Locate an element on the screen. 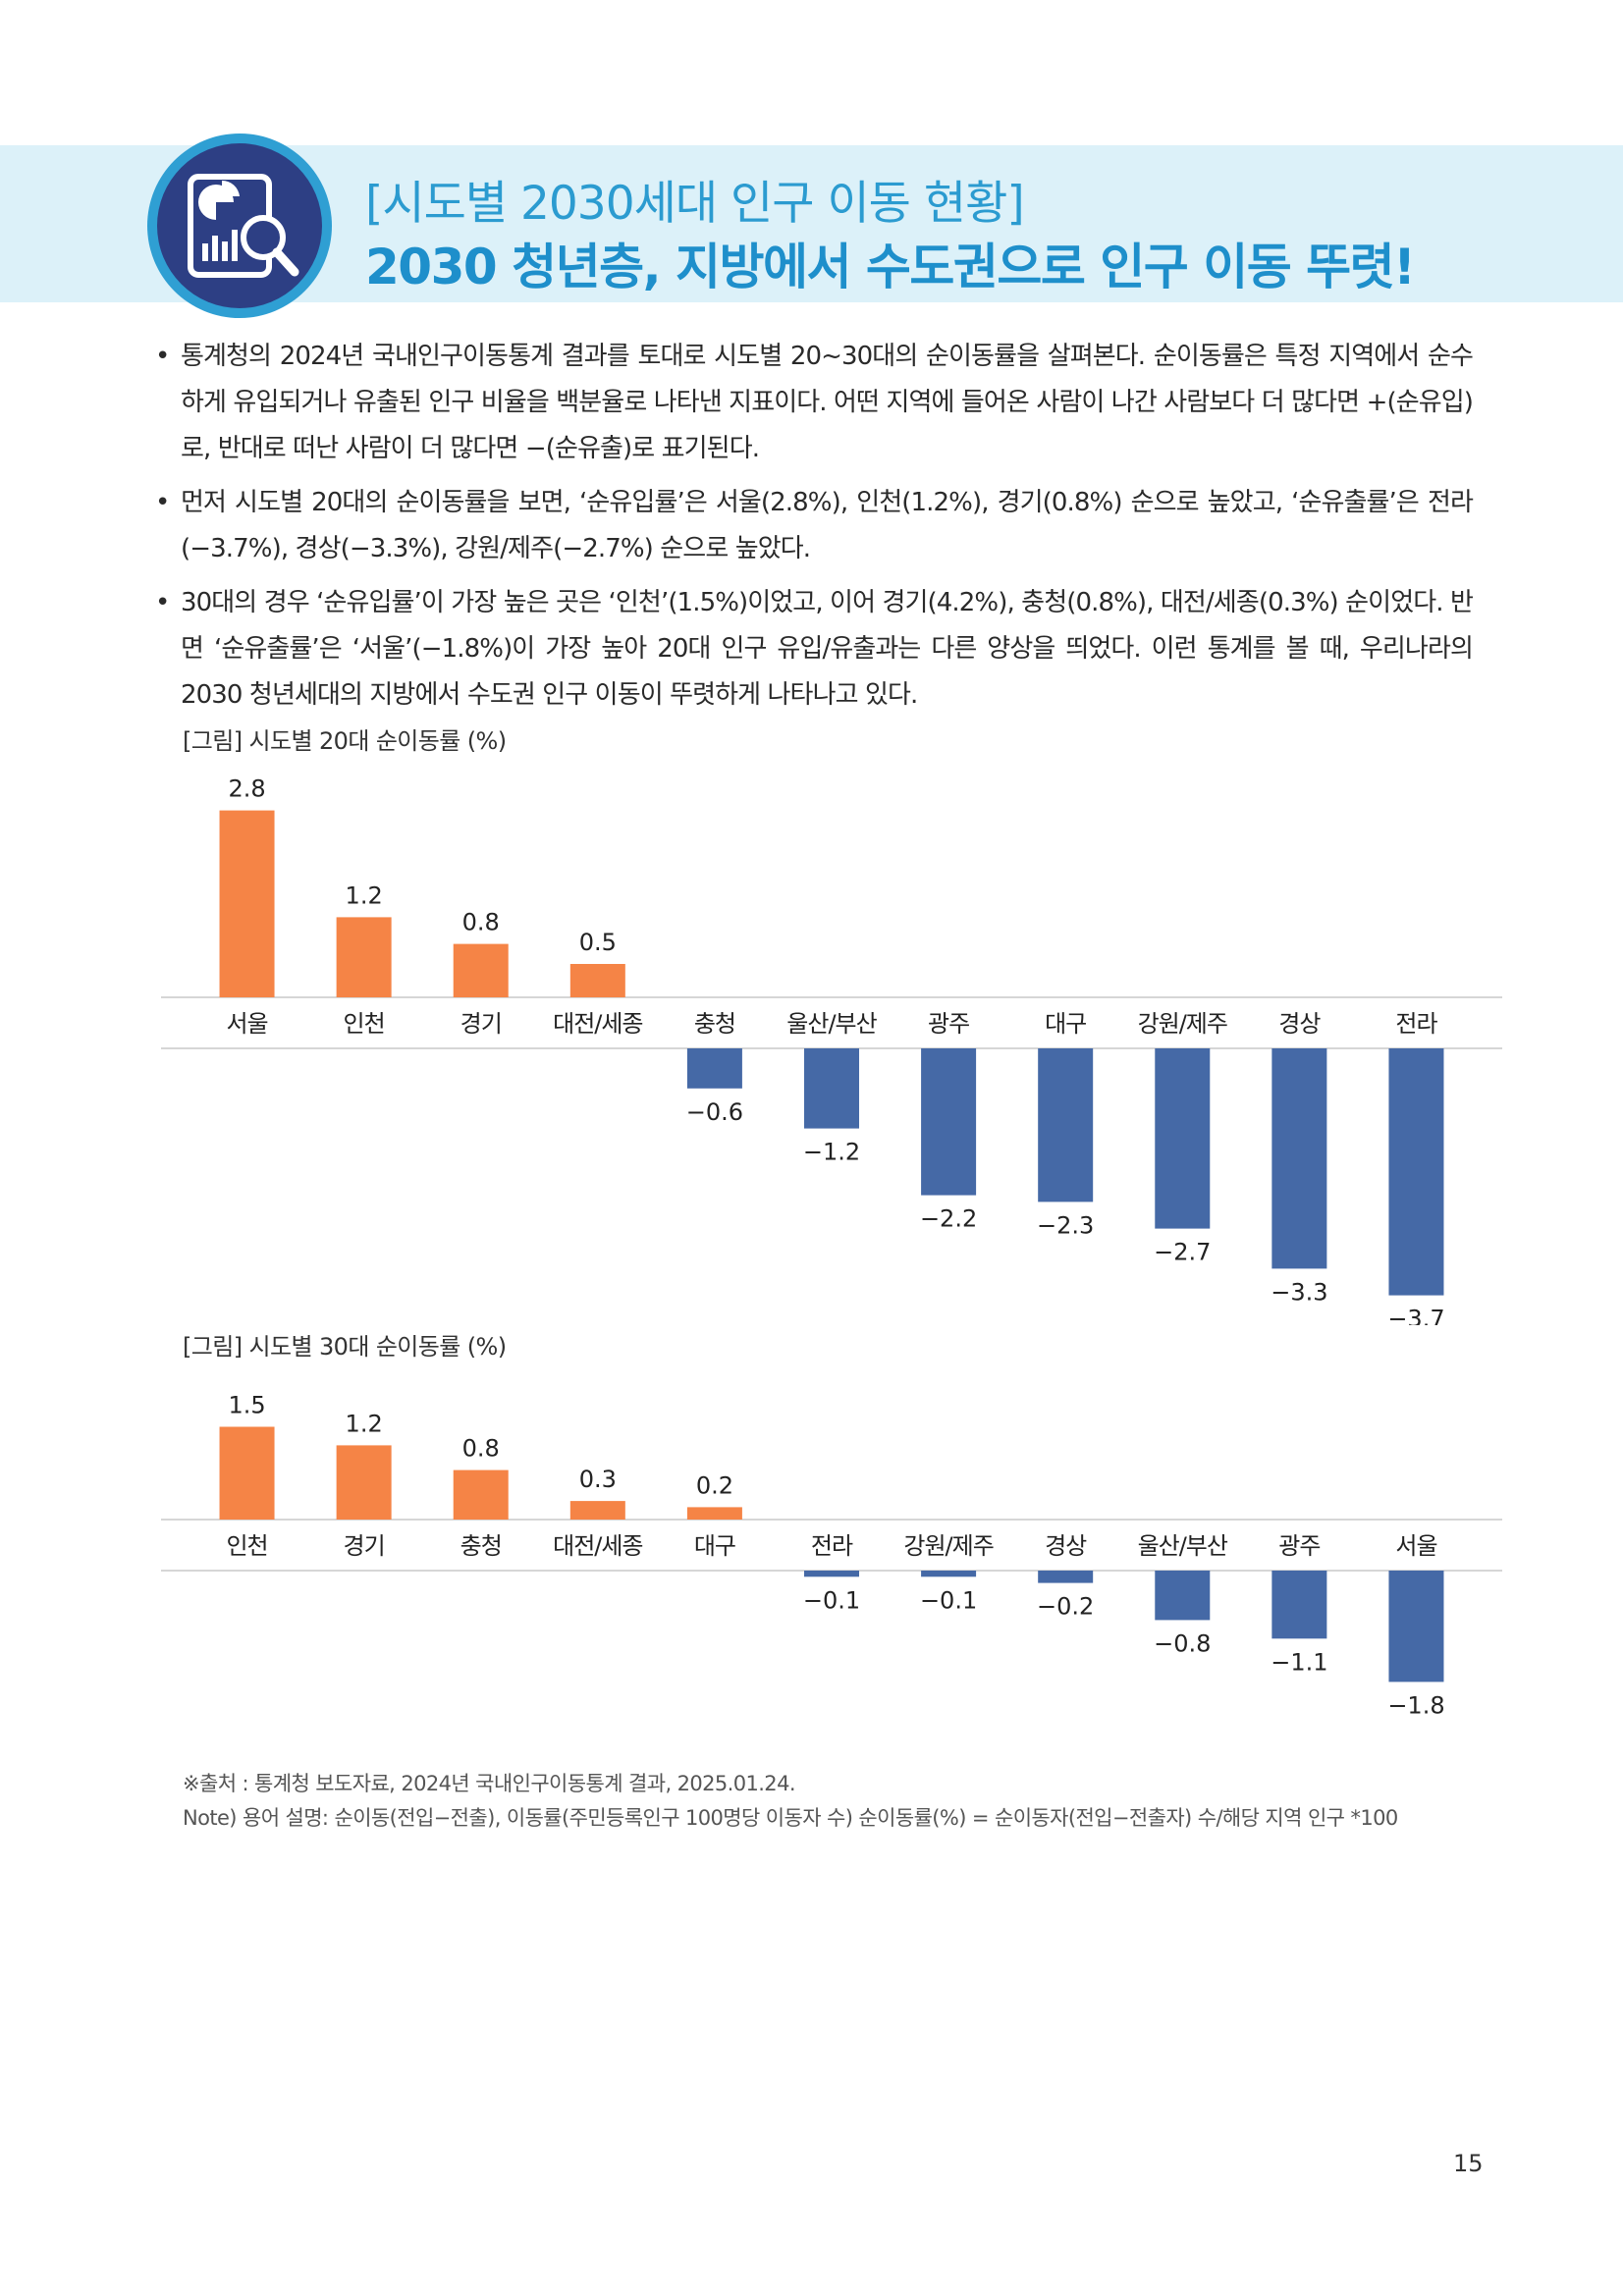  data-label: 0.2 is located at coordinates (714, 1485).